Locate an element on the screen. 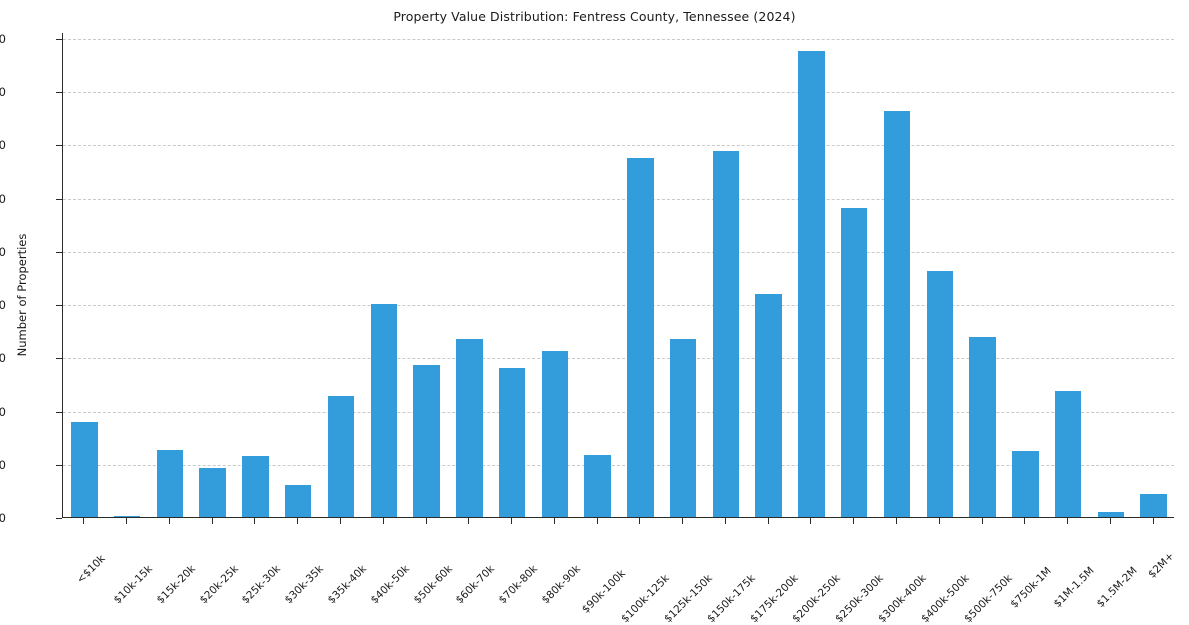 The height and width of the screenshot is (625, 1189). y-axis-tick-label: 80 is located at coordinates (3, 464).